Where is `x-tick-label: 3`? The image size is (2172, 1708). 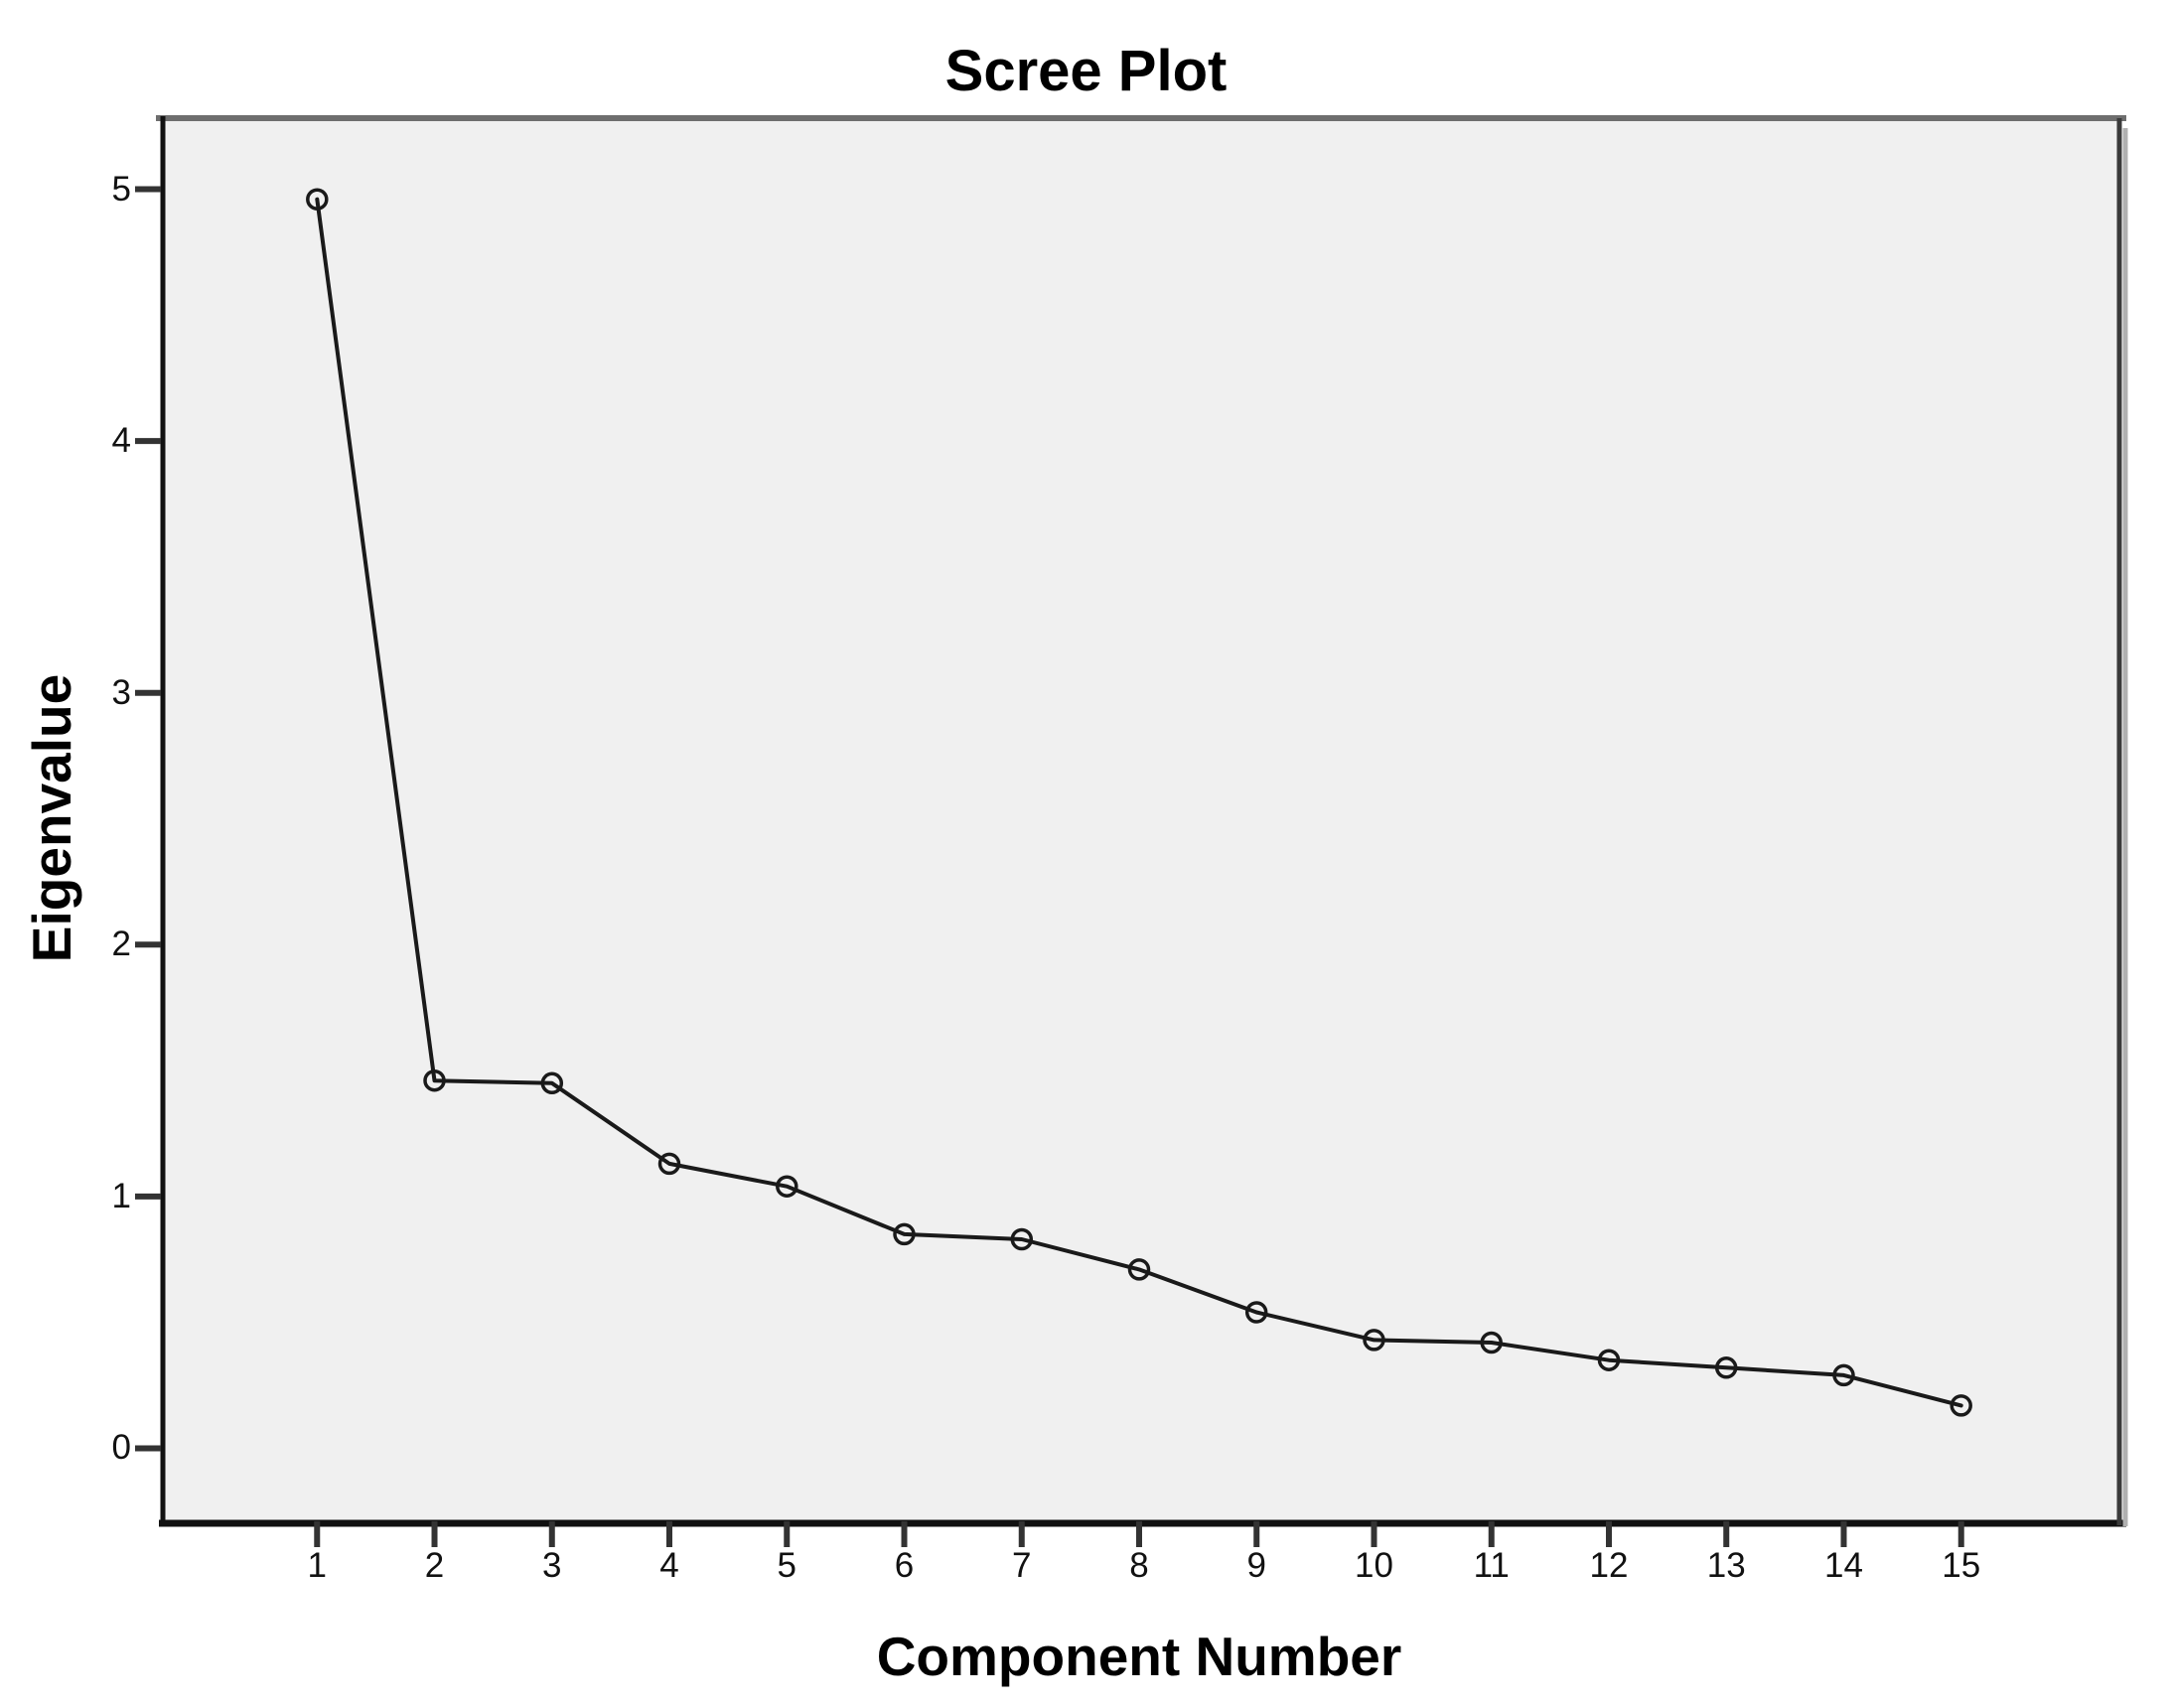 x-tick-label: 3 is located at coordinates (552, 1565).